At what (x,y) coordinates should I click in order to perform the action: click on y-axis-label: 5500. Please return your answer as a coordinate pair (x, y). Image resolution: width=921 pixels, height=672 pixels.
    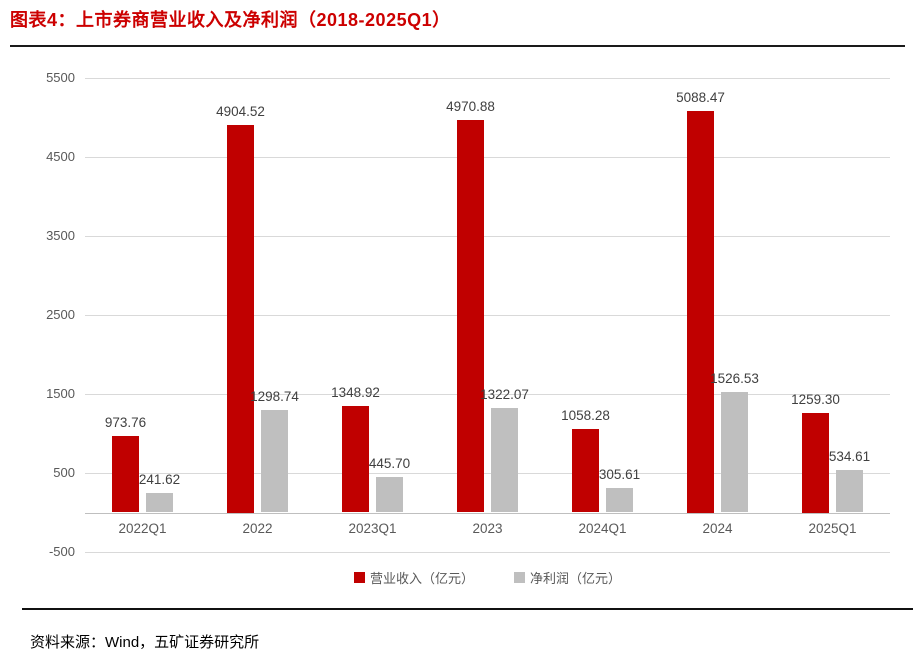
    Looking at the image, I should click on (60, 77).